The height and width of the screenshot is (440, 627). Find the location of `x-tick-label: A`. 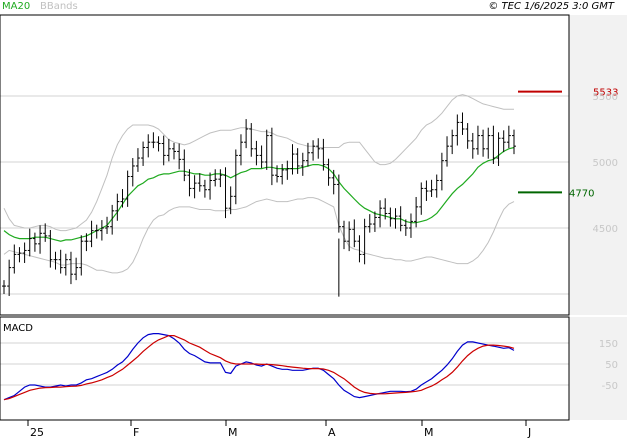

x-tick-label: A is located at coordinates (332, 432).